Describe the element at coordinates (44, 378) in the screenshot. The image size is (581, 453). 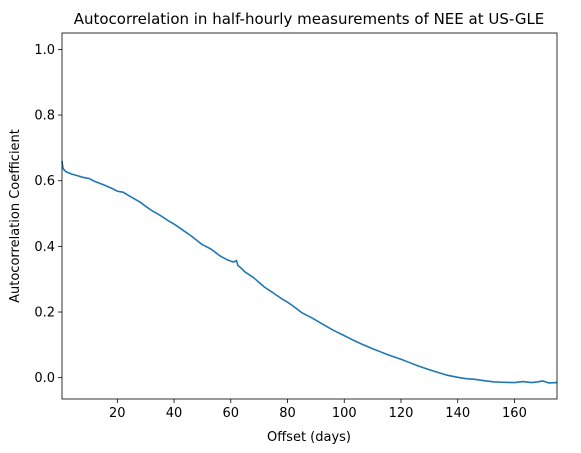
I see `y-tick-label: 0.0` at that location.